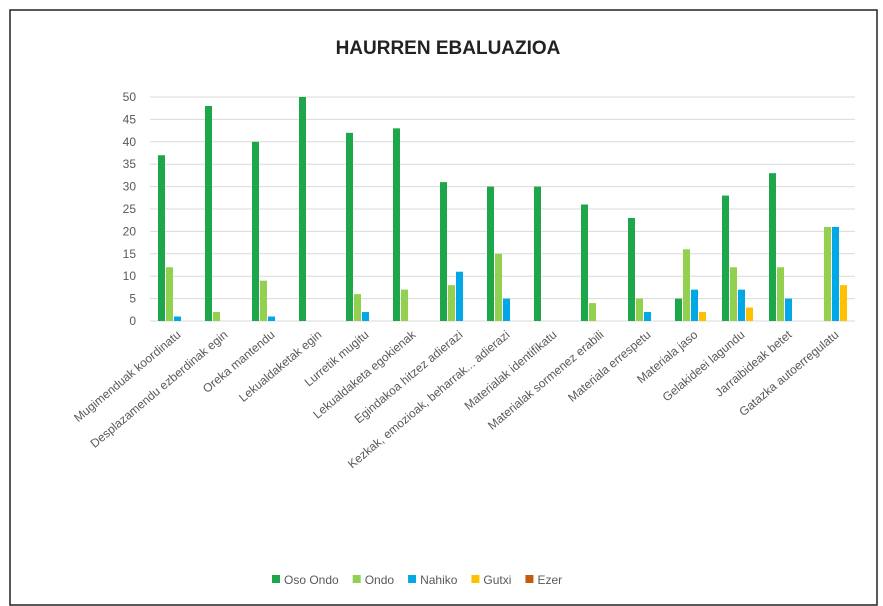  Describe the element at coordinates (130, 254) in the screenshot. I see `y-tick-label: 15` at that location.